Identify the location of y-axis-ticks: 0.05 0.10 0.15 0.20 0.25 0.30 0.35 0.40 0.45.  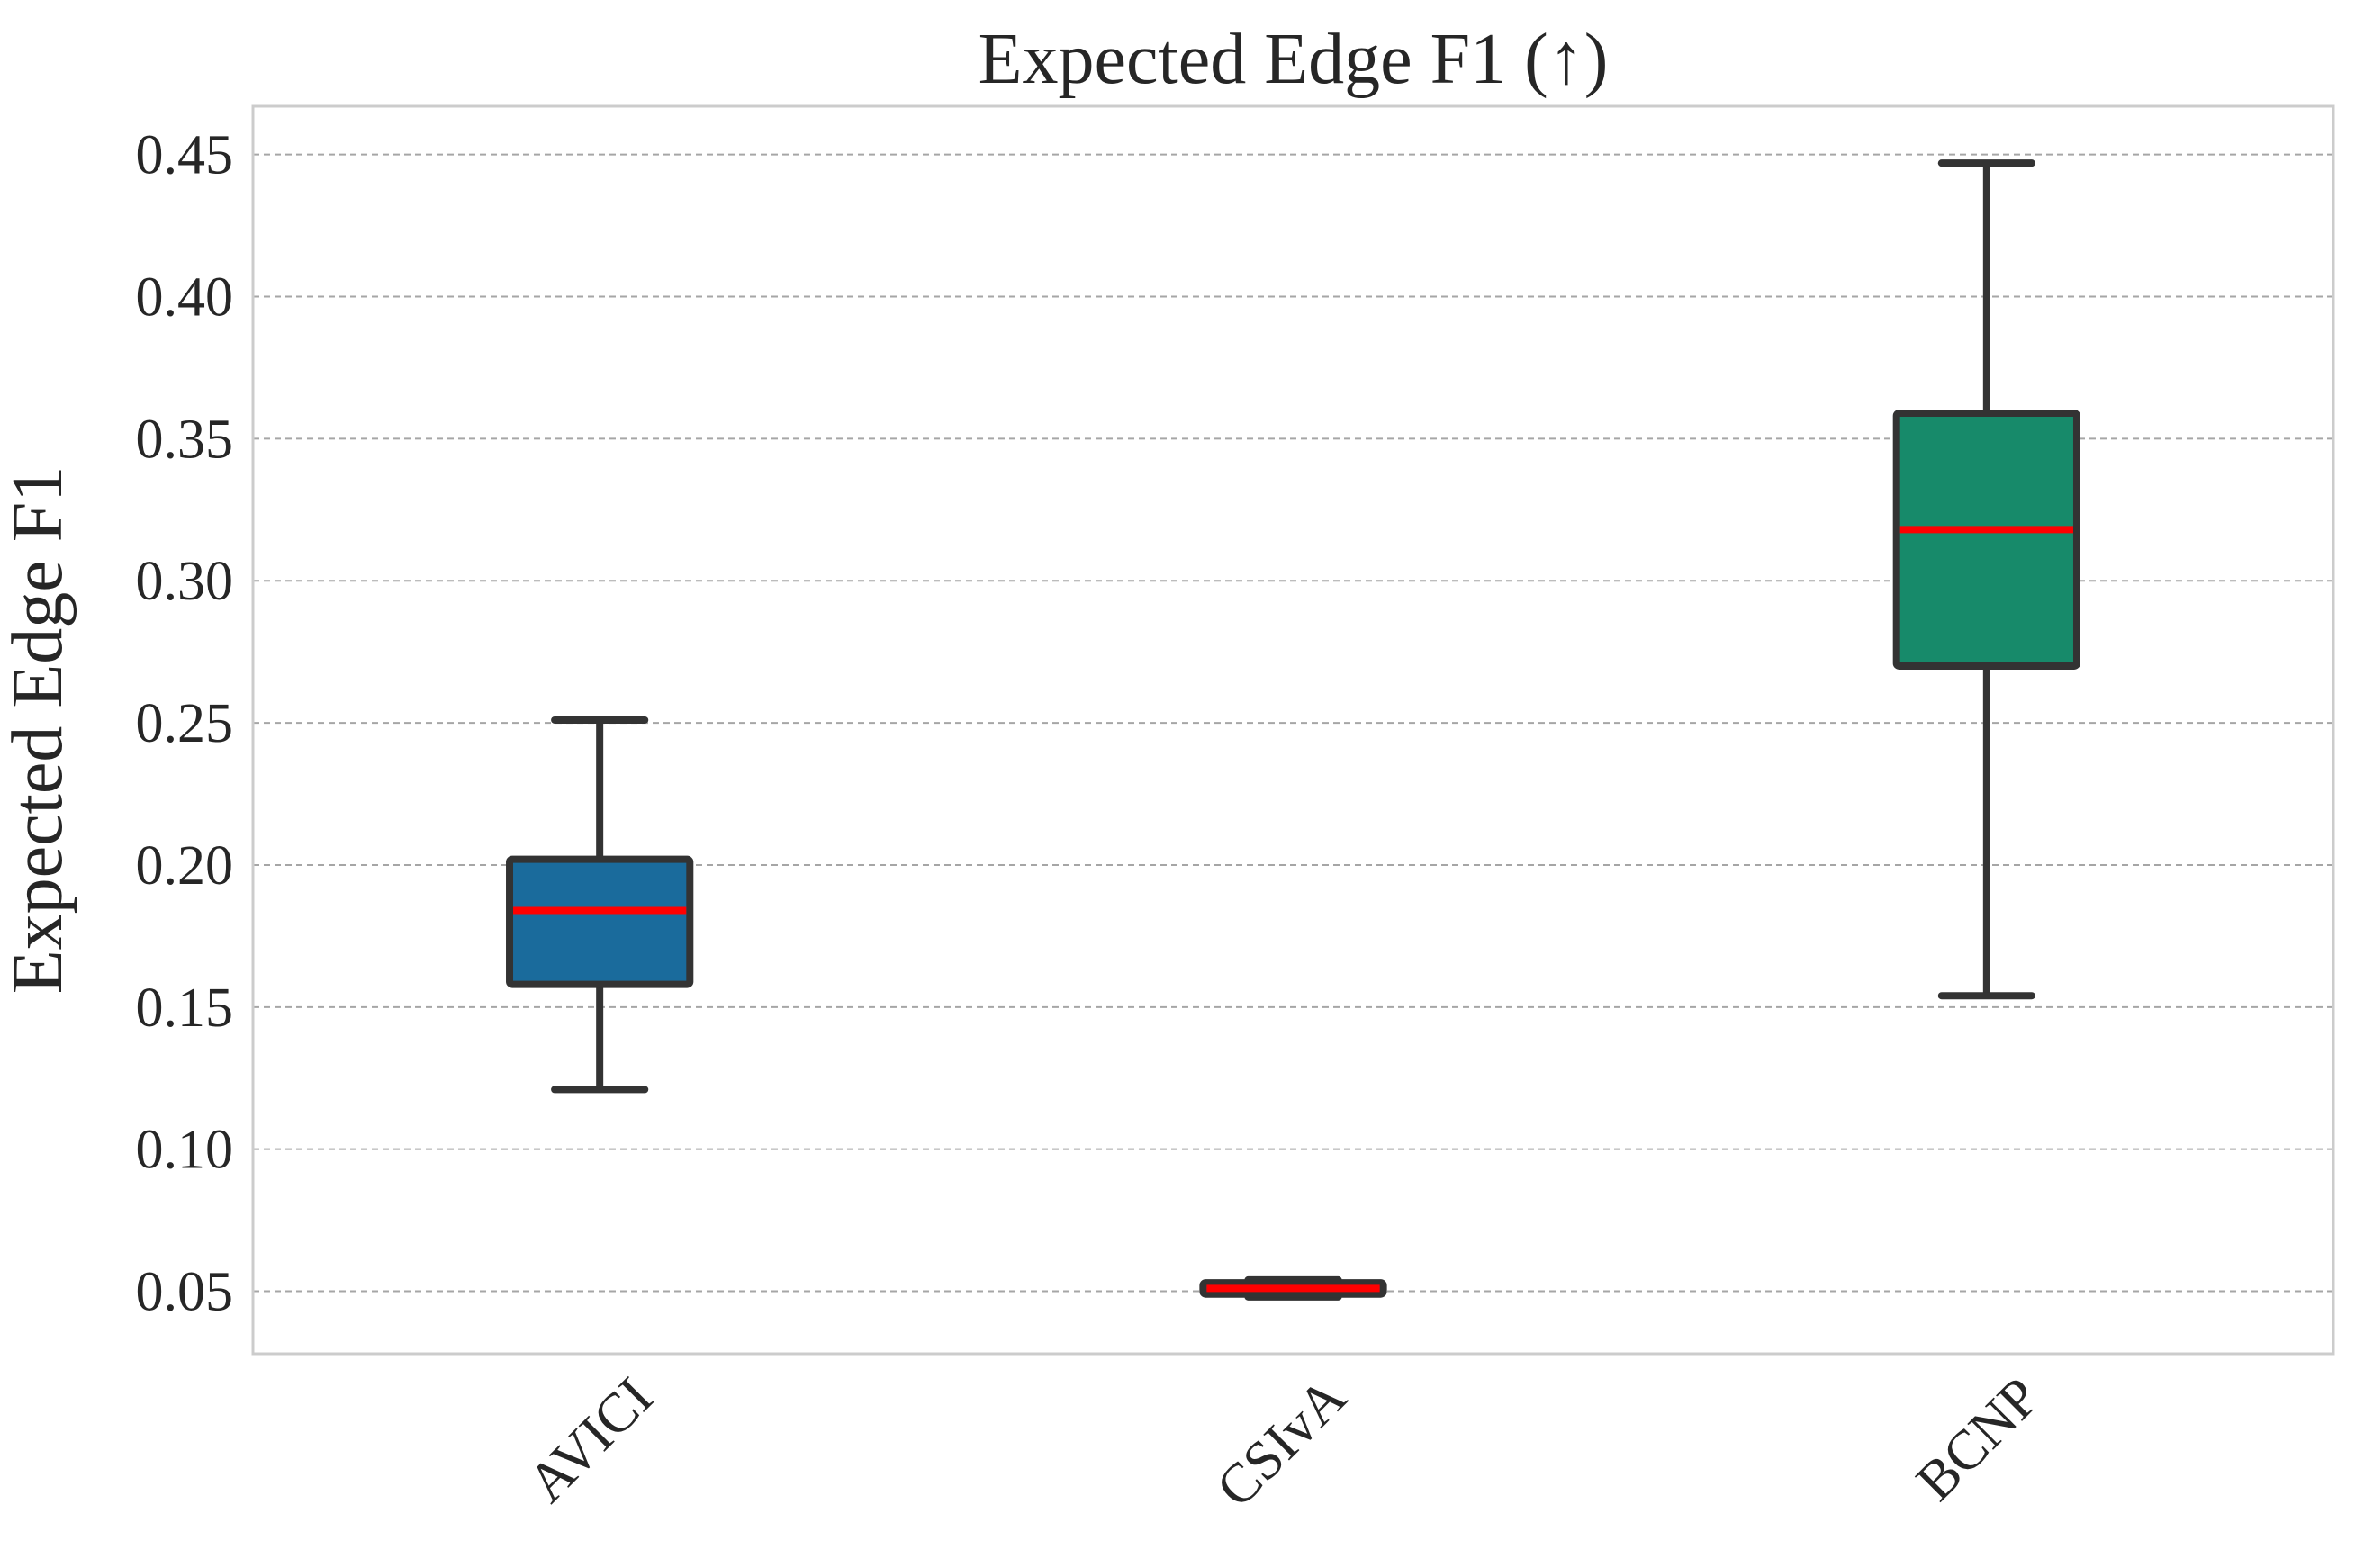
(185, 724).